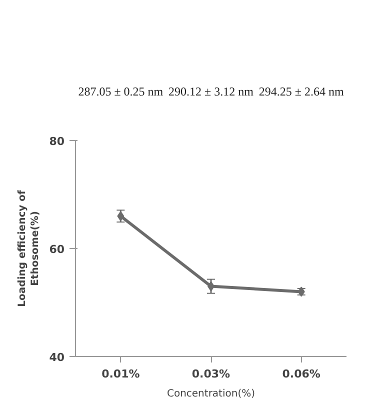  Describe the element at coordinates (57, 141) in the screenshot. I see `y-tick-label: 80` at that location.